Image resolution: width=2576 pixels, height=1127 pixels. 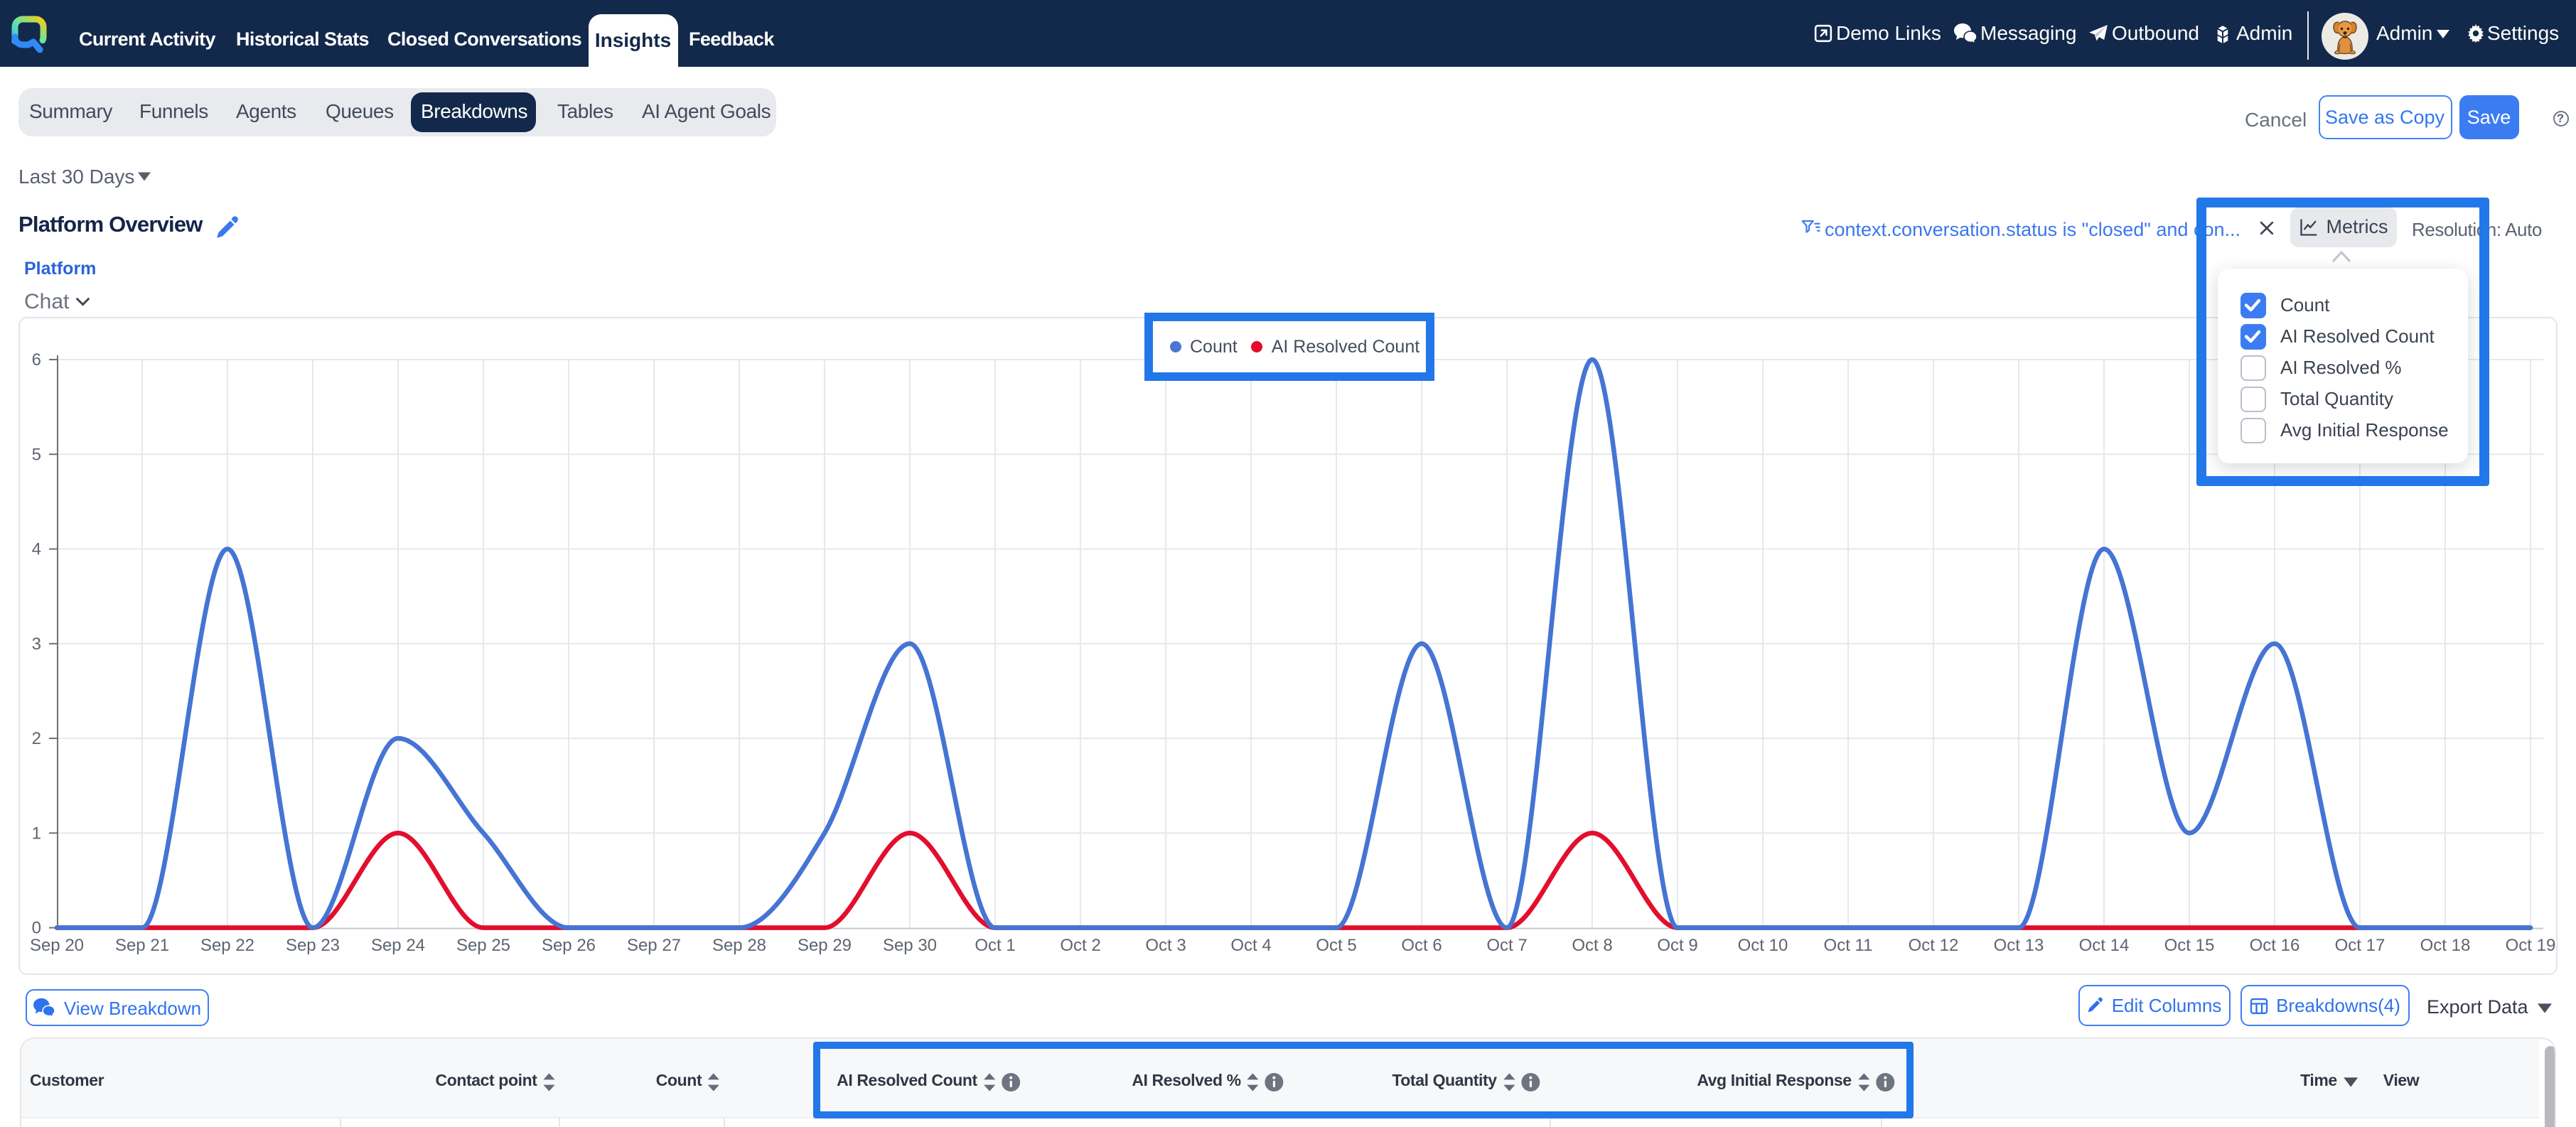 I want to click on svg-text: Oct 19, so click(x=2531, y=945).